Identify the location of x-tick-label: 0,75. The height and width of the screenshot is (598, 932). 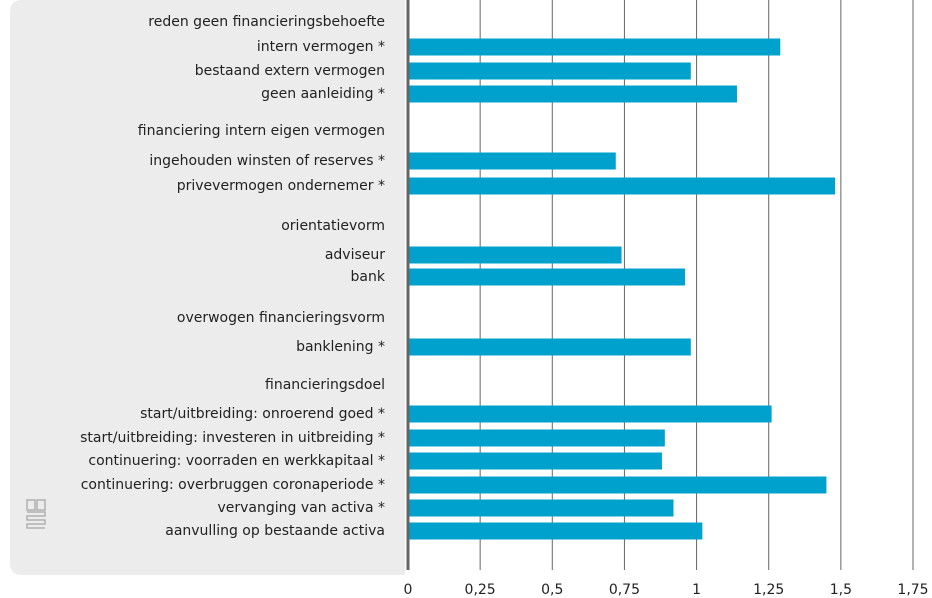
(624, 590).